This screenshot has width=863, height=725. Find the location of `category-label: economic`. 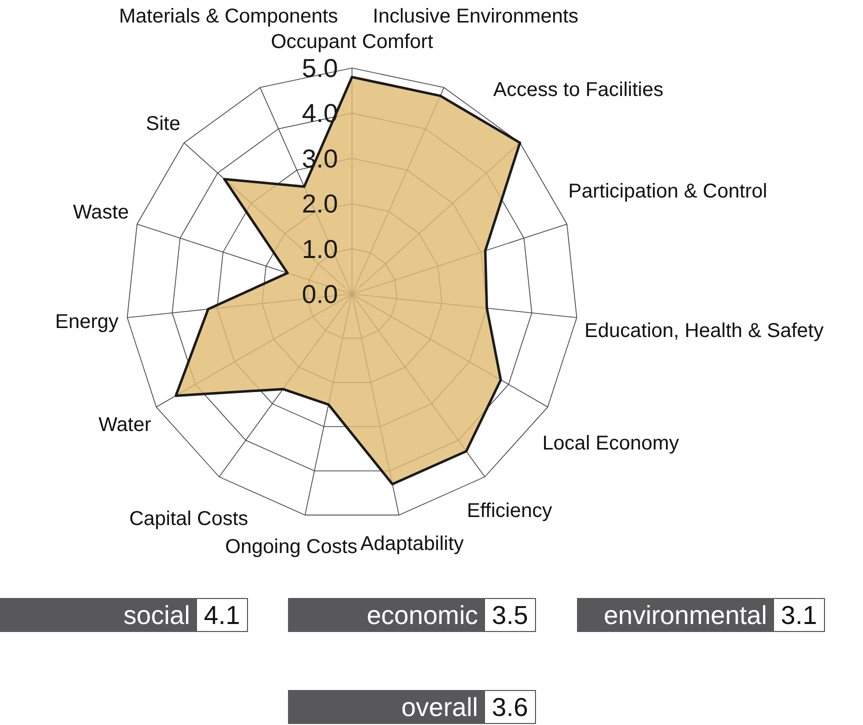

category-label: economic is located at coordinates (386, 615).